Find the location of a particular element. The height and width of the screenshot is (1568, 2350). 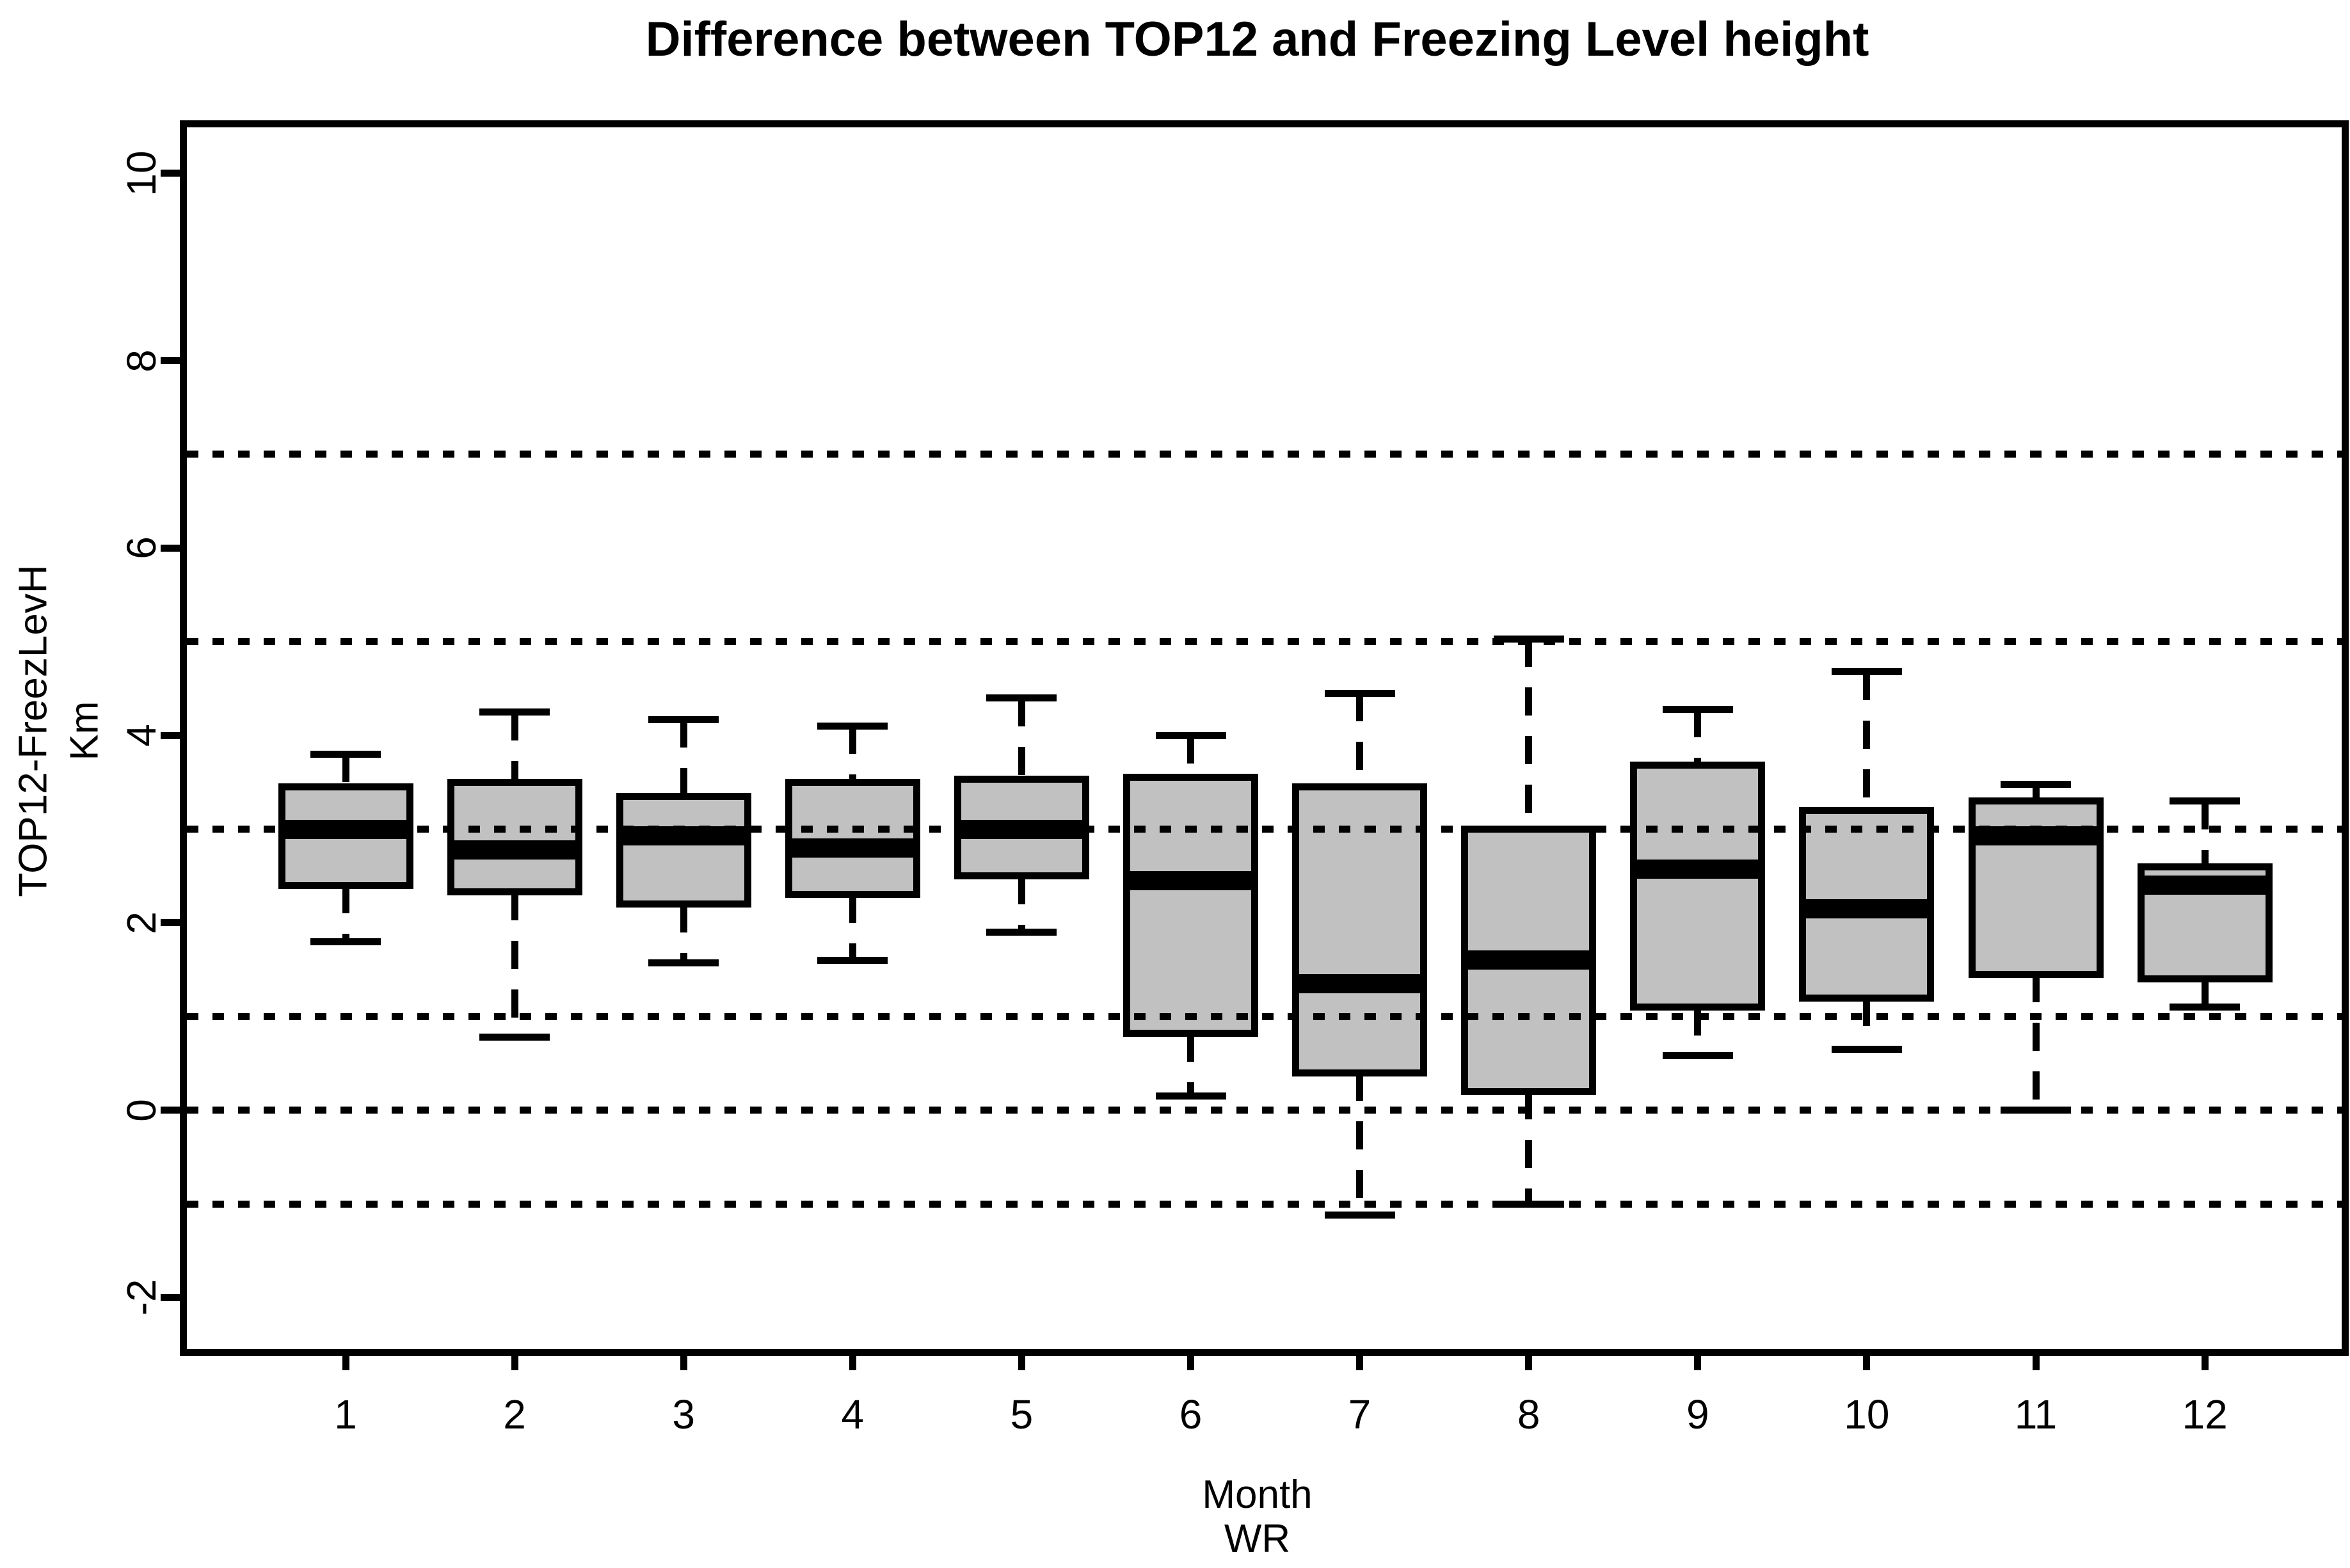

x-tick-label-4: 4 is located at coordinates (853, 1414).